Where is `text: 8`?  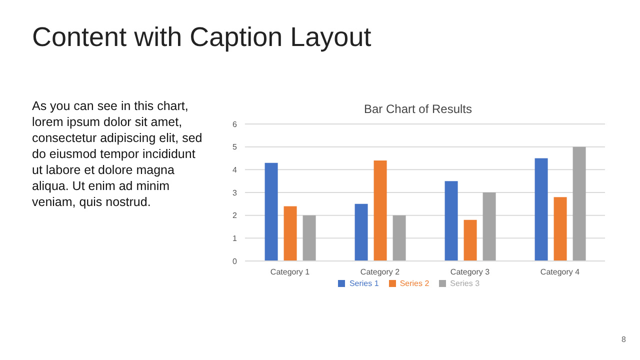 text: 8 is located at coordinates (624, 339).